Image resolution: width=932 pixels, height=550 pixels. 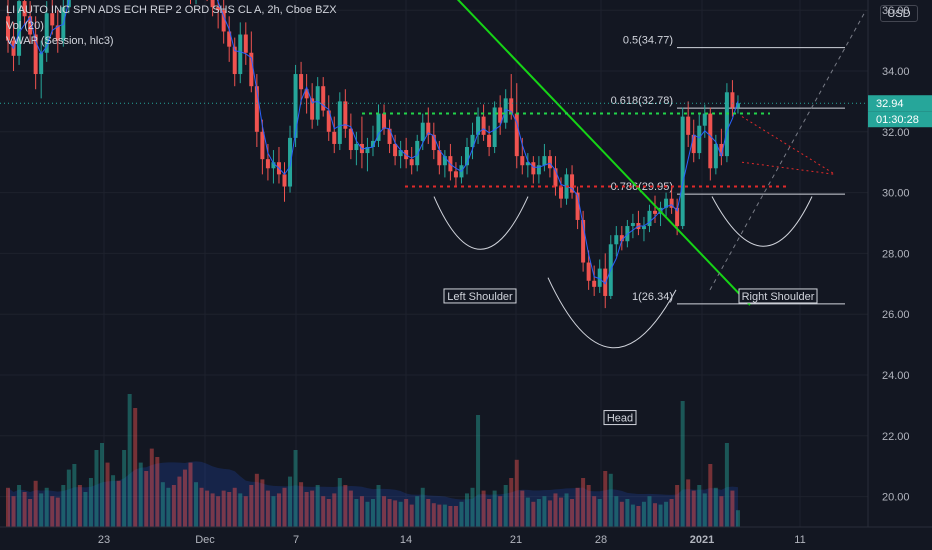 What do you see at coordinates (601, 540) in the screenshot?
I see `x-tick-label: 28` at bounding box center [601, 540].